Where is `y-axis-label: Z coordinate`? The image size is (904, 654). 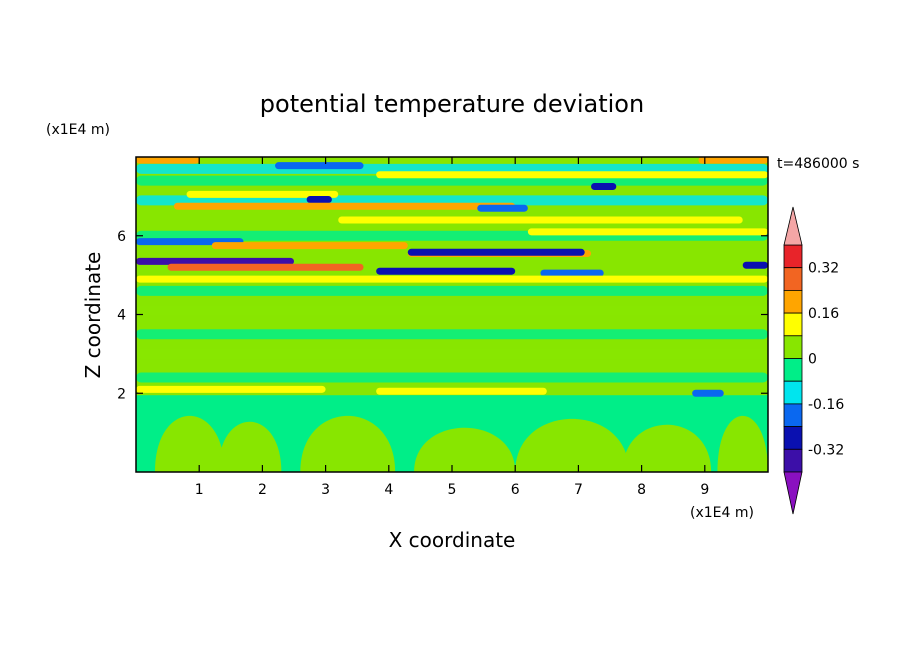
y-axis-label: Z coordinate is located at coordinates (93, 315).